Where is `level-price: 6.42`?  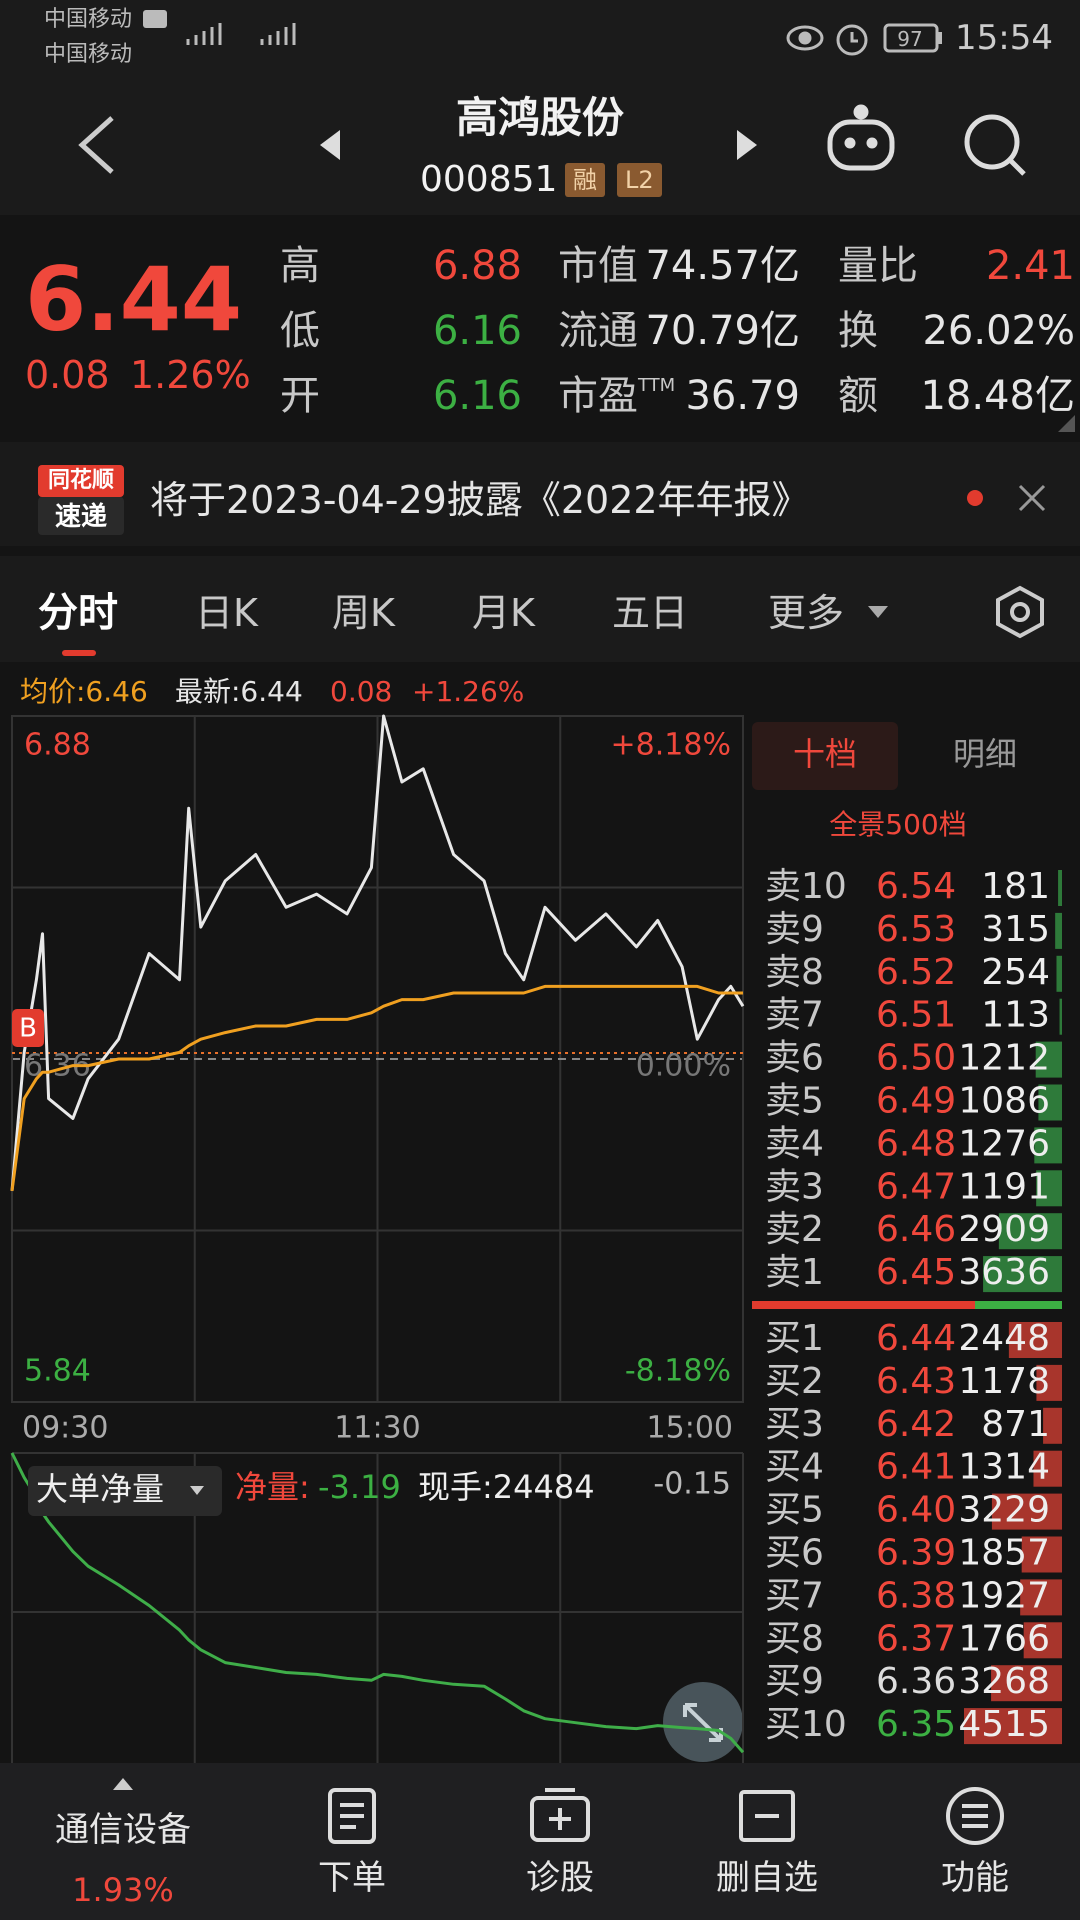 level-price: 6.42 is located at coordinates (916, 1424).